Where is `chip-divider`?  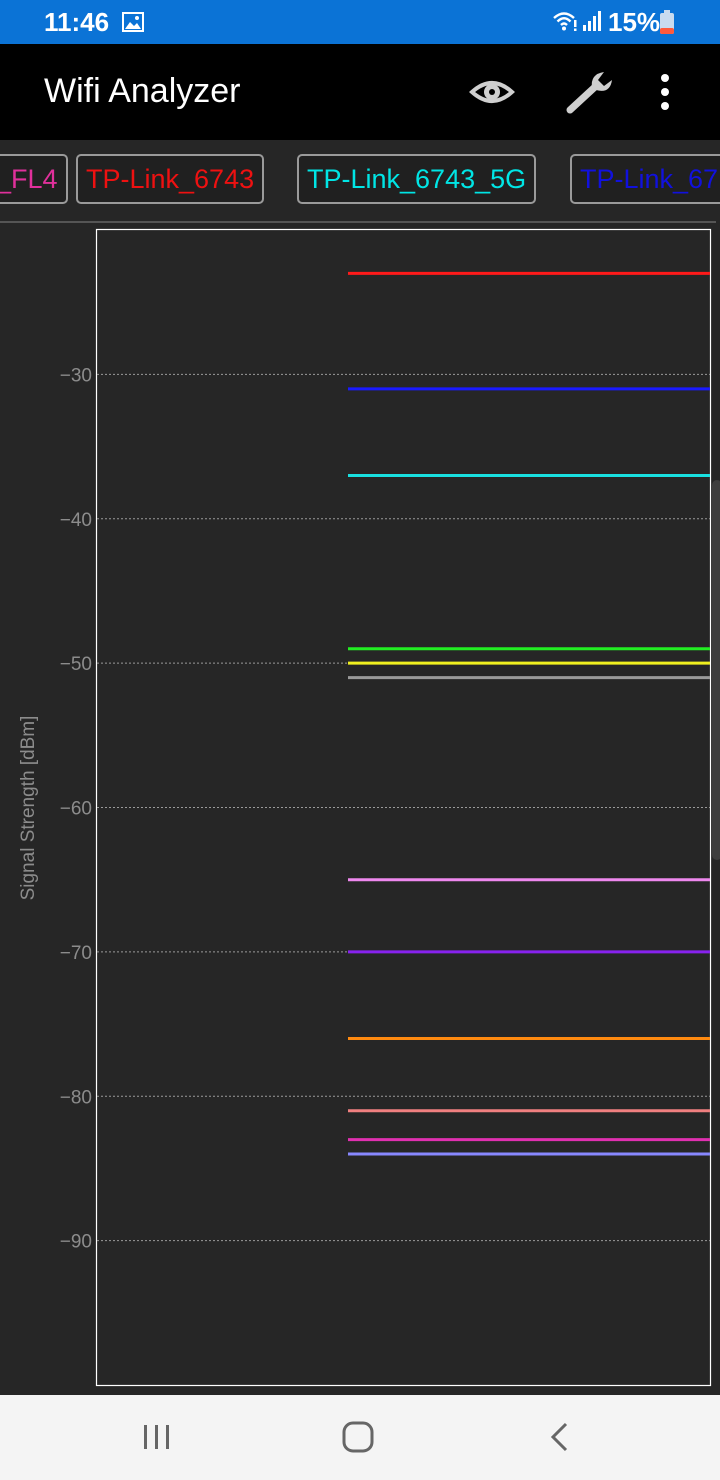
chip-divider is located at coordinates (358, 222).